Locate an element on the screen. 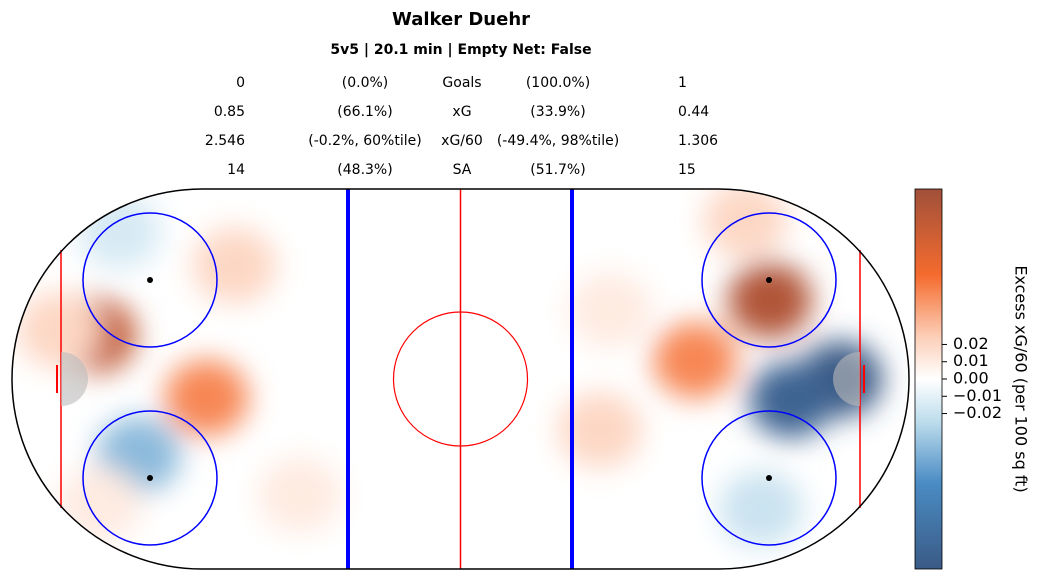 Image resolution: width=1041 pixels, height=582 pixels. stat-cell: SA is located at coordinates (462, 170).